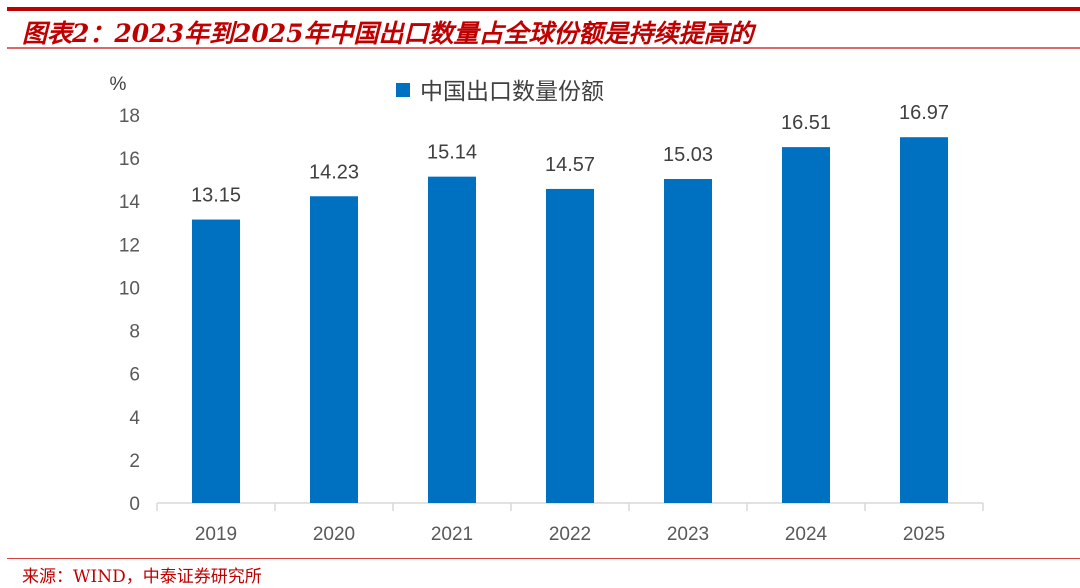 The height and width of the screenshot is (588, 1080). Describe the element at coordinates (452, 534) in the screenshot. I see `x-tick-label: 2021` at that location.